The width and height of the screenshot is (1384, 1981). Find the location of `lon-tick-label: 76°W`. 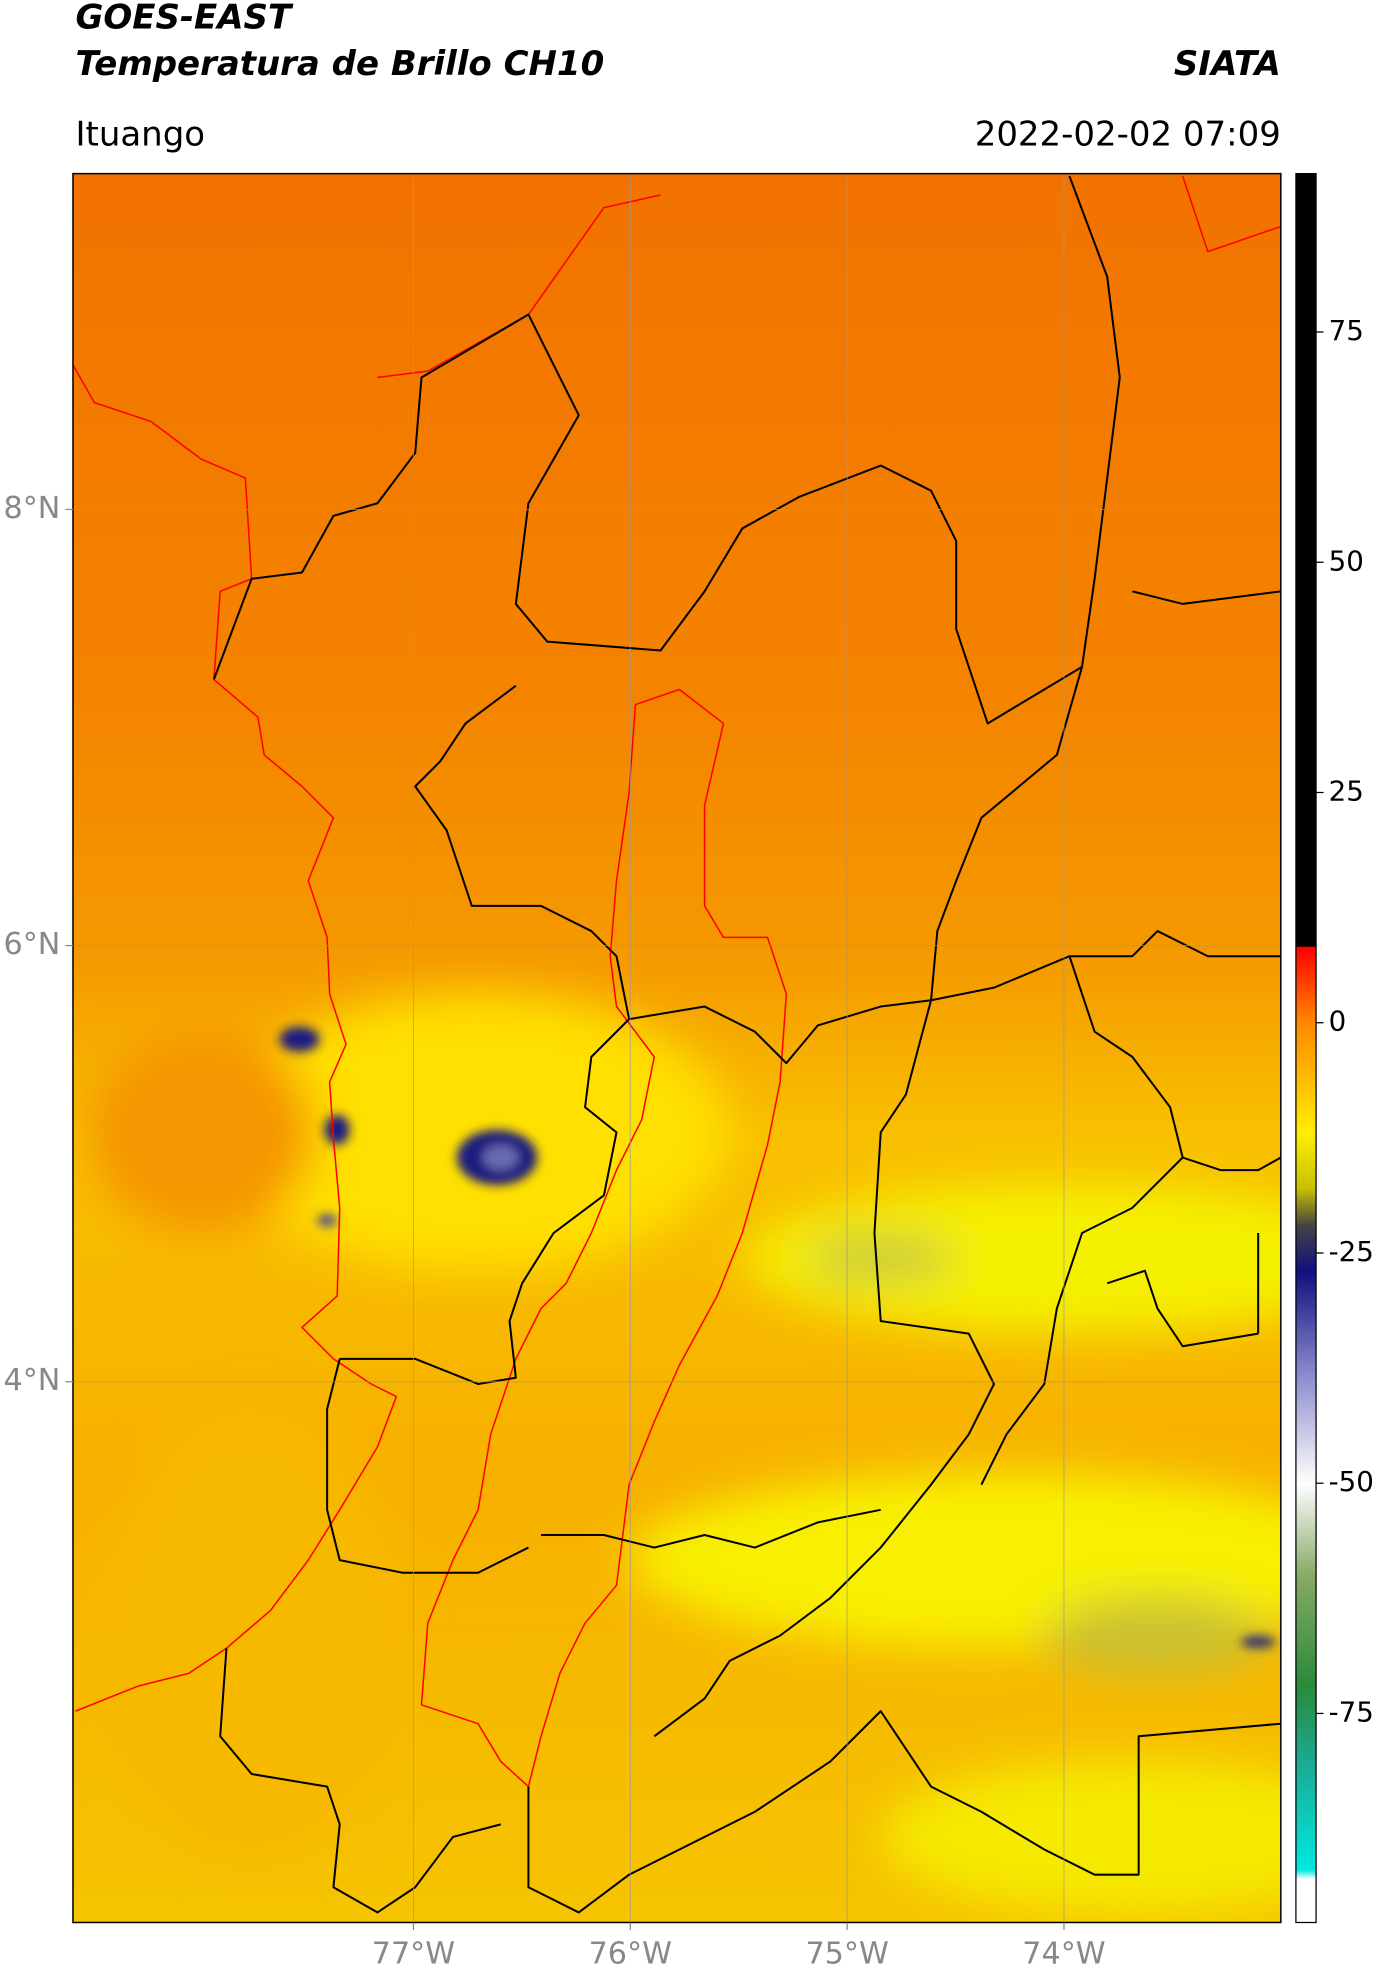

lon-tick-label: 76°W is located at coordinates (630, 1954).